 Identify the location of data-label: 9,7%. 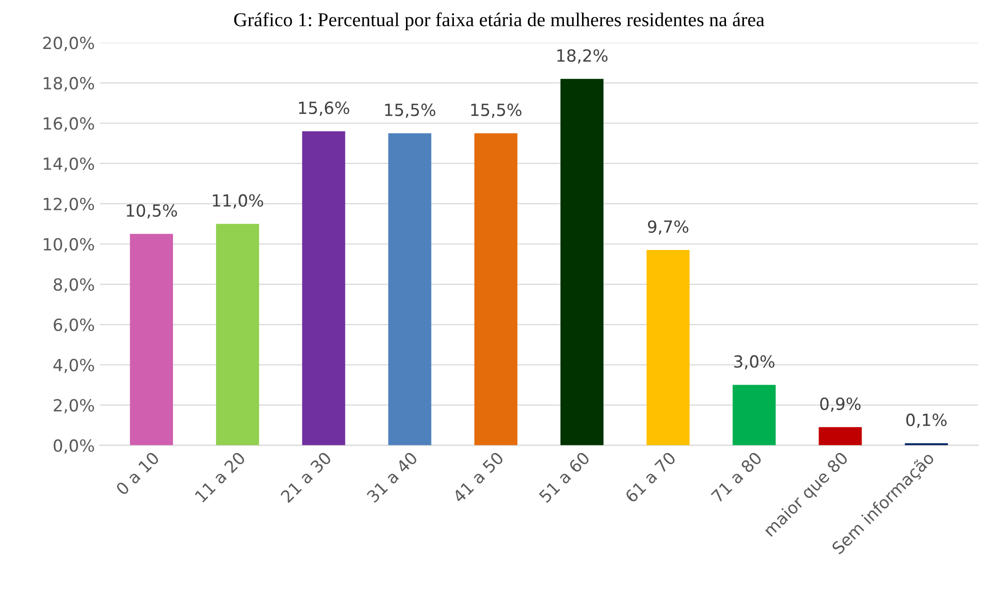
(668, 227).